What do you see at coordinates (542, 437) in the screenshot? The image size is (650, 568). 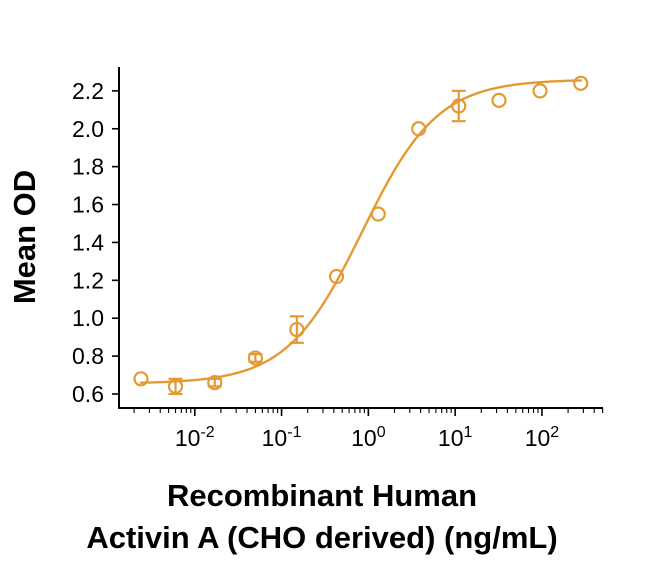 I see `x-tick-label: 10²` at bounding box center [542, 437].